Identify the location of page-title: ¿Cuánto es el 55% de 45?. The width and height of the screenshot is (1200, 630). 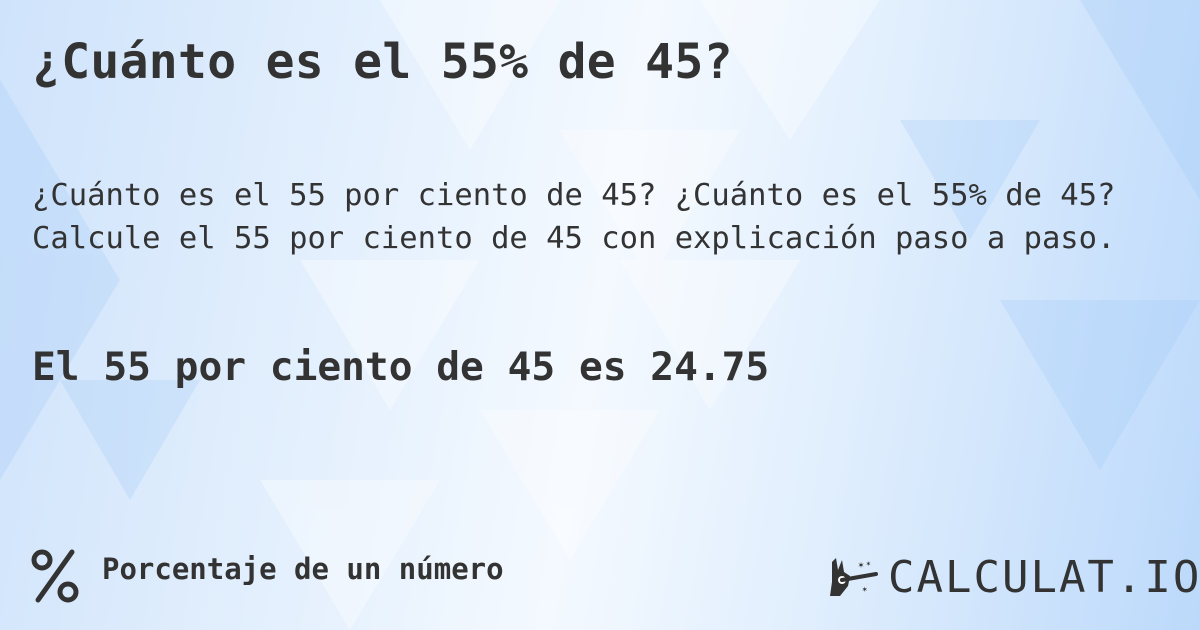
(382, 62).